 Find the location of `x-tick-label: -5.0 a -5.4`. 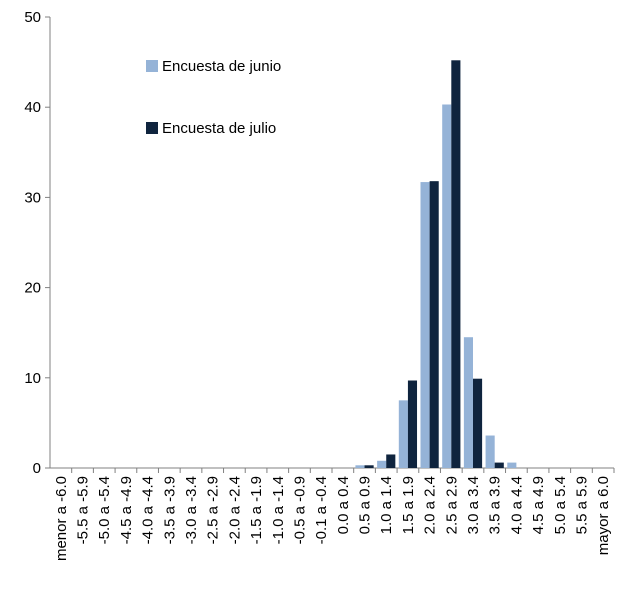

x-tick-label: -5.0 a -5.4 is located at coordinates (104, 510).